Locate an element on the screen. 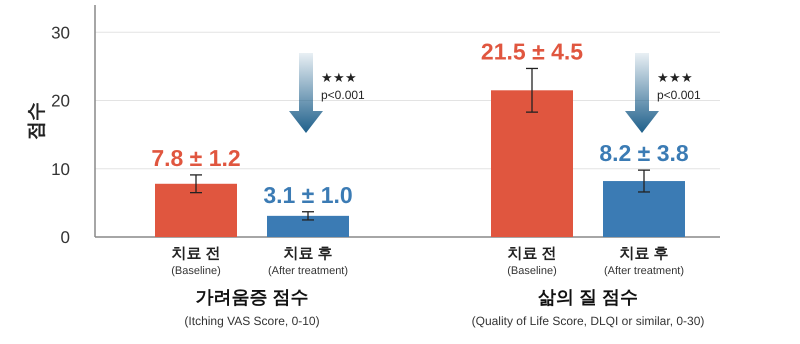  y-axis-title: 점수 is located at coordinates (36, 121).